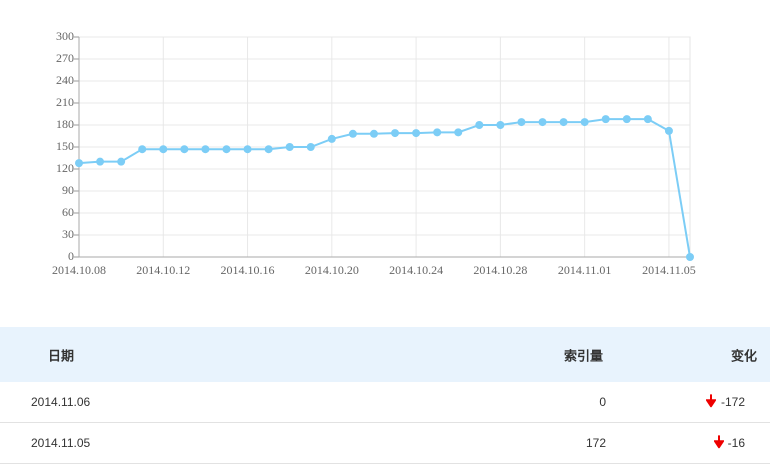 The height and width of the screenshot is (474, 780). I want to click on y-tick-label: 90, so click(68, 190).